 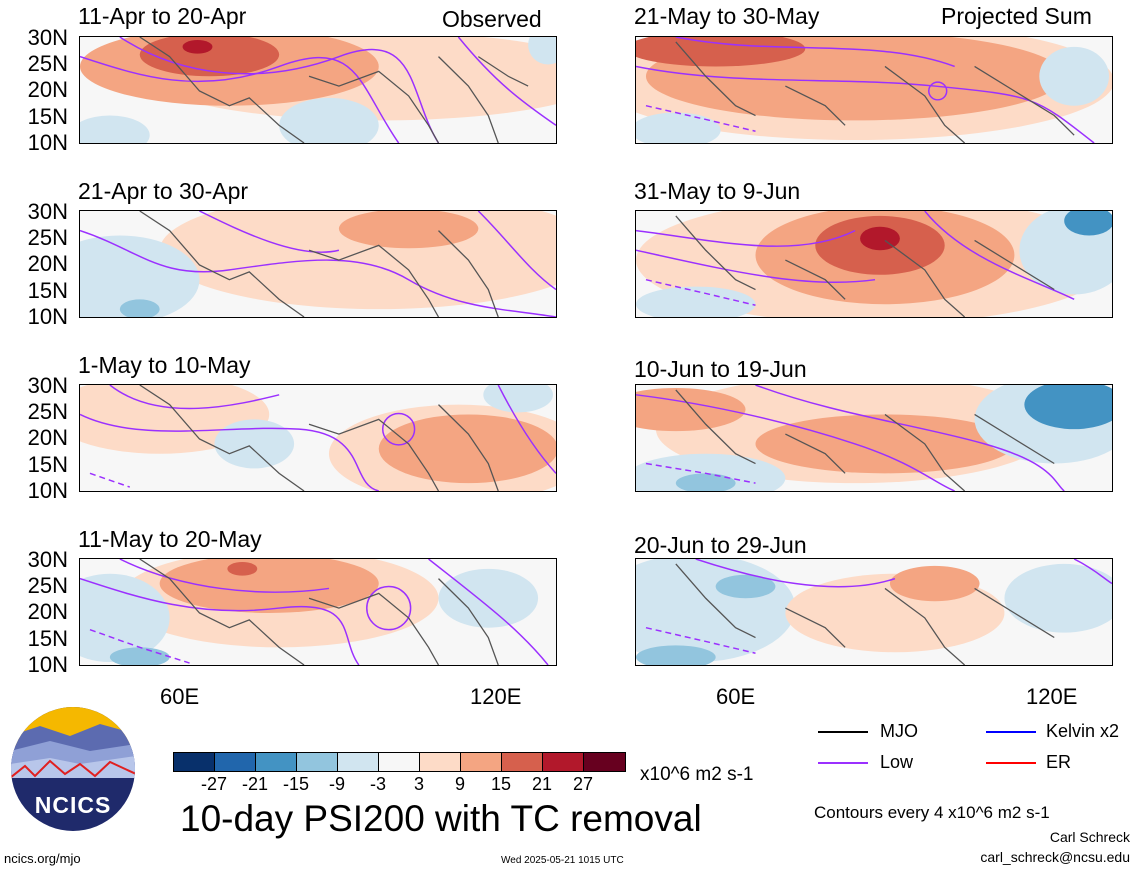 What do you see at coordinates (697, 774) in the screenshot?
I see `colorbar-units: x10^6 m2 s-1` at bounding box center [697, 774].